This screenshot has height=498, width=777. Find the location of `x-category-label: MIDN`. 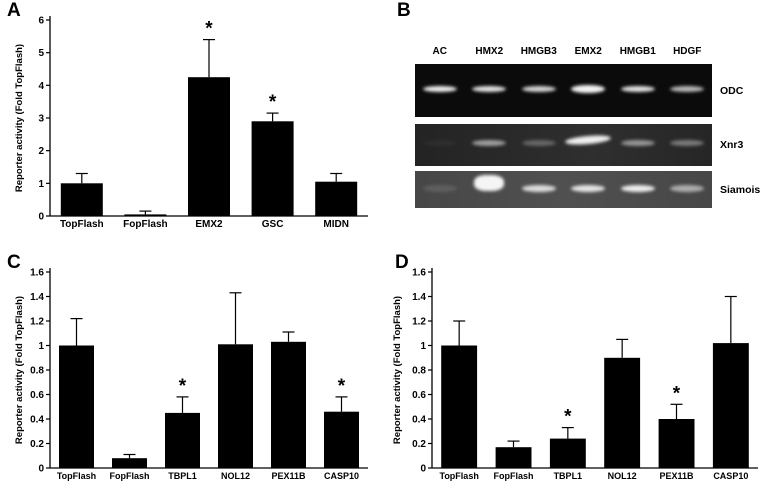

x-category-label: MIDN is located at coordinates (336, 224).